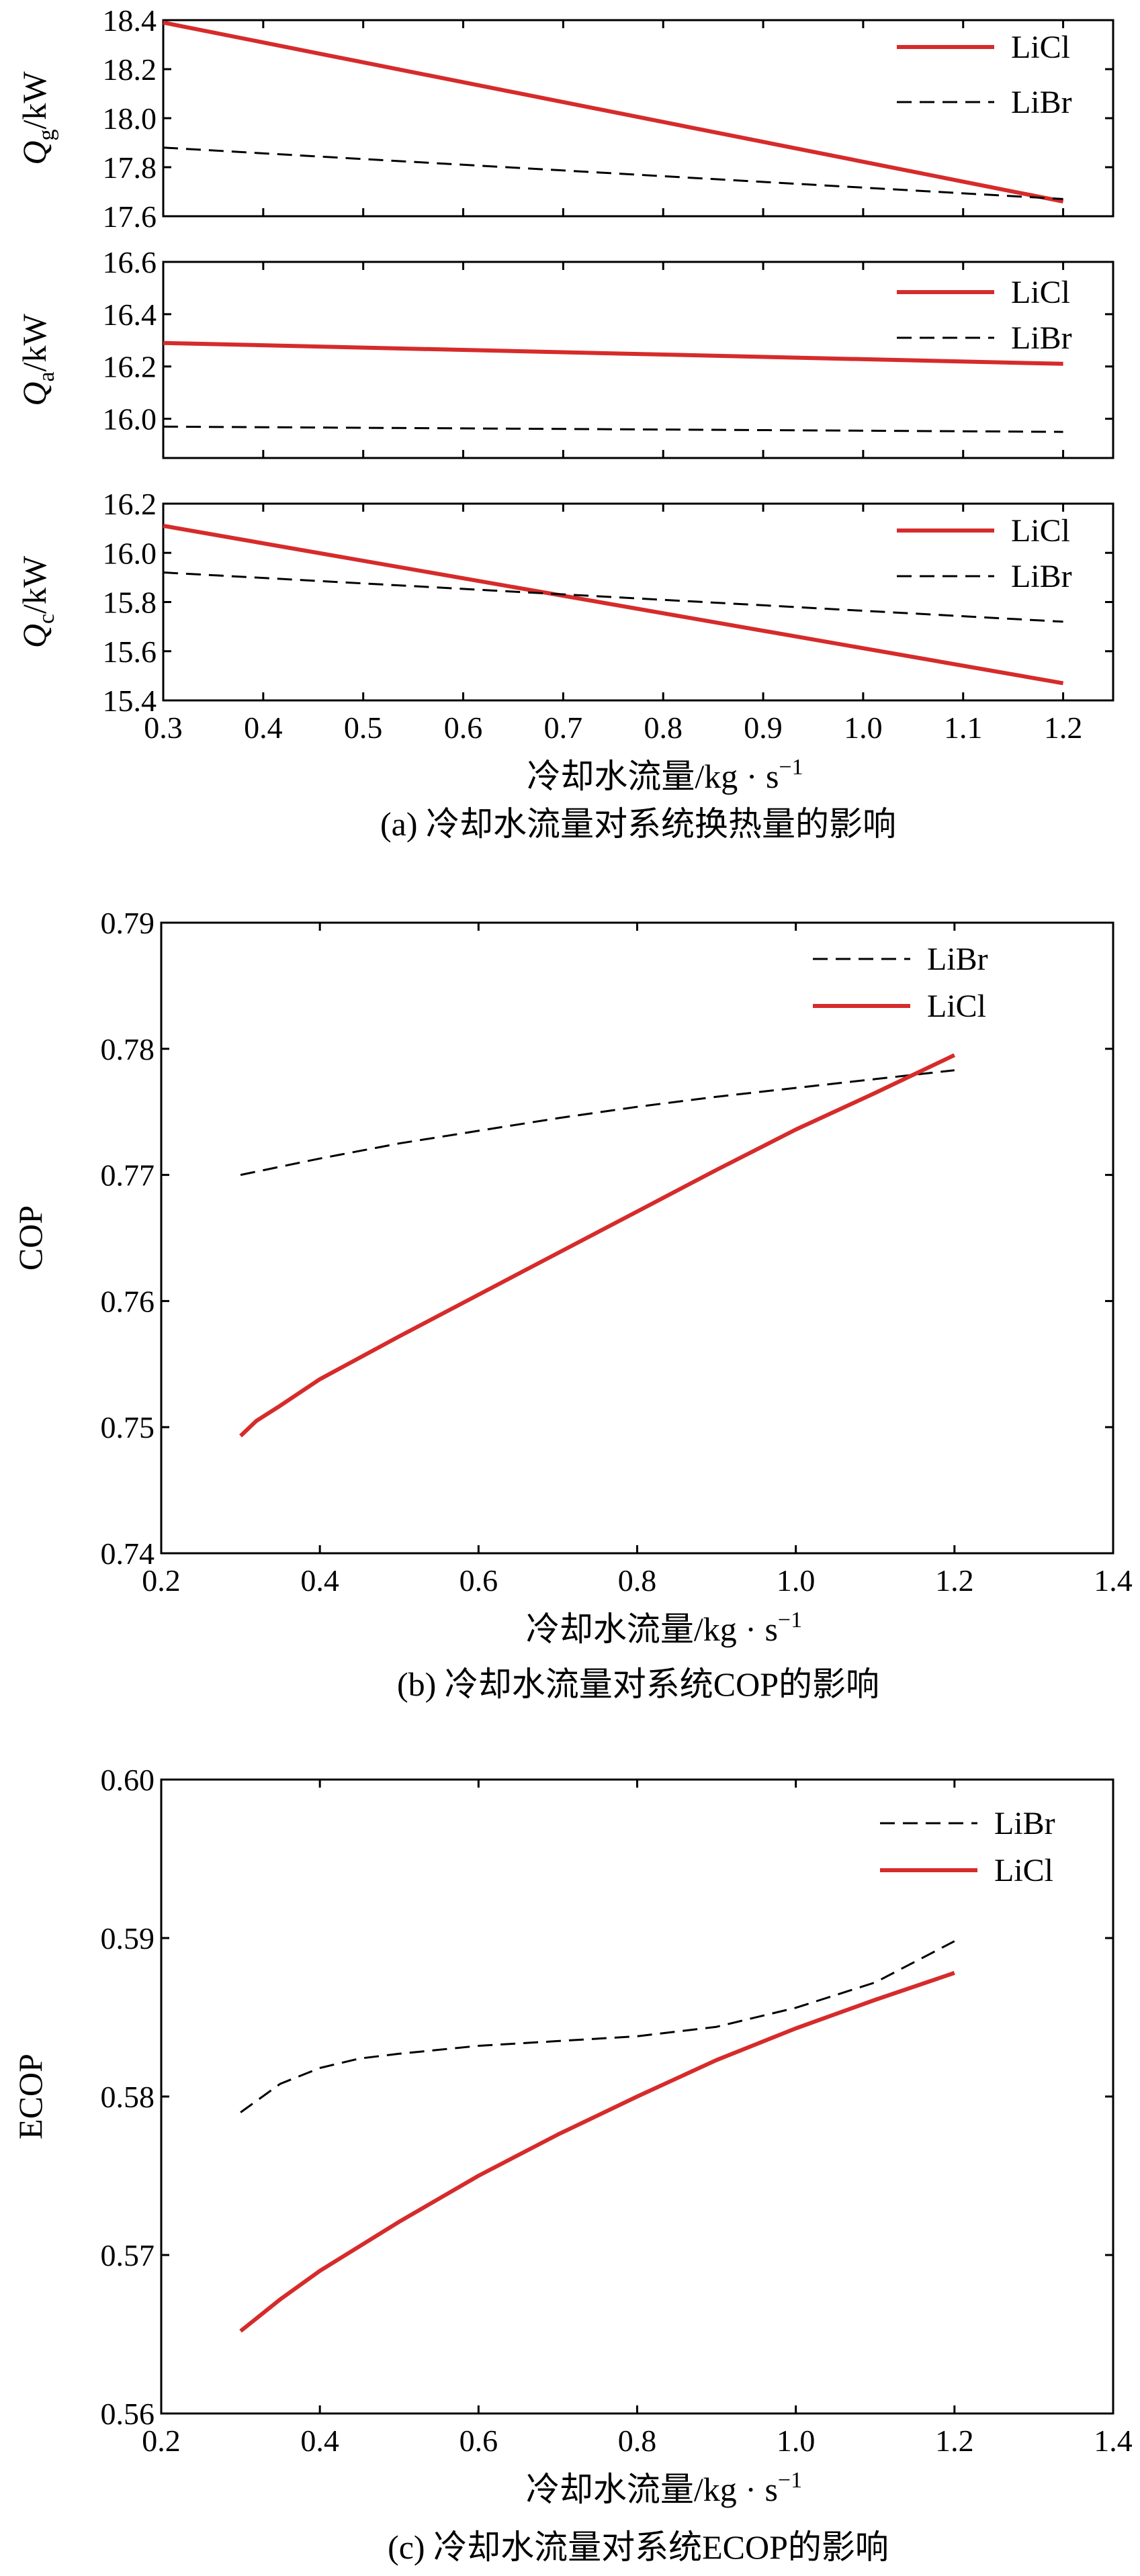 Image resolution: width=1140 pixels, height=2576 pixels. What do you see at coordinates (128, 1427) in the screenshot?
I see `y-tick-label: 0.75` at bounding box center [128, 1427].